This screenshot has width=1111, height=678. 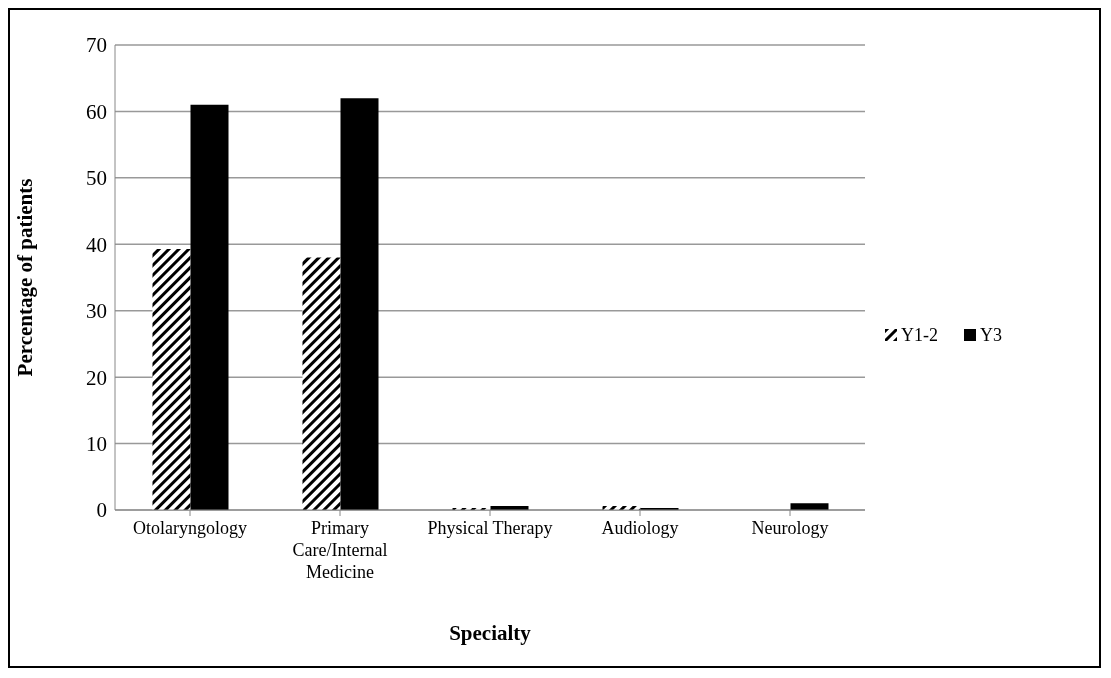 I want to click on x-tick-label: Physical Therapy, so click(x=490, y=528).